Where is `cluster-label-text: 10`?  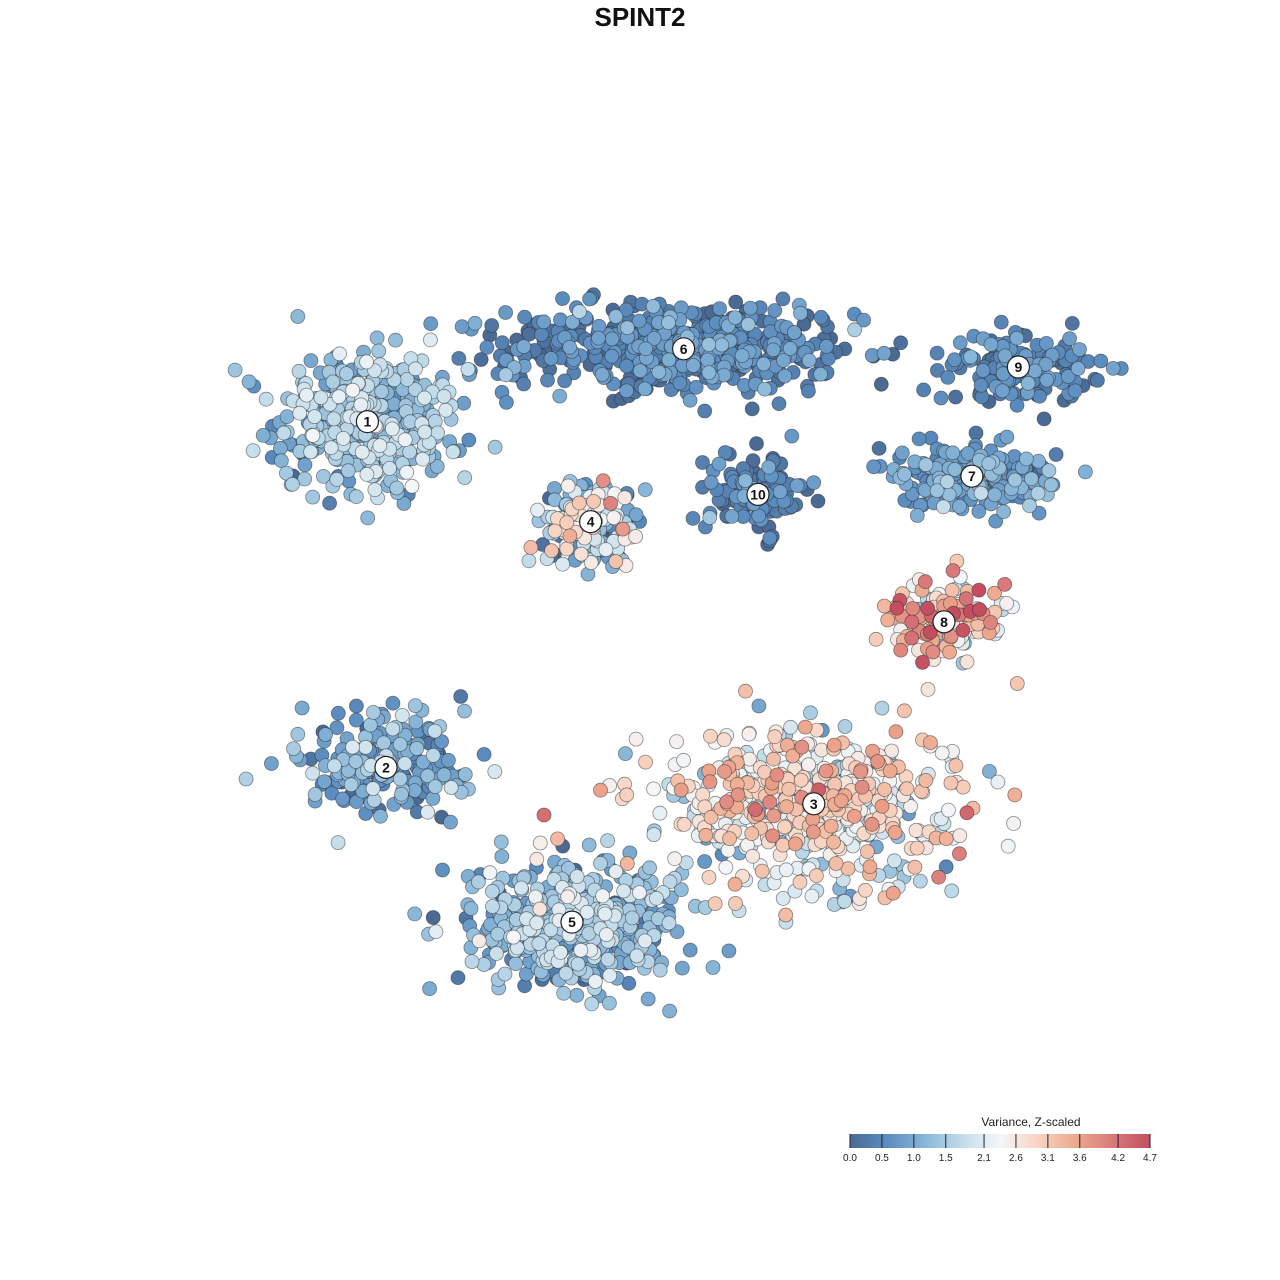 cluster-label-text: 10 is located at coordinates (758, 494).